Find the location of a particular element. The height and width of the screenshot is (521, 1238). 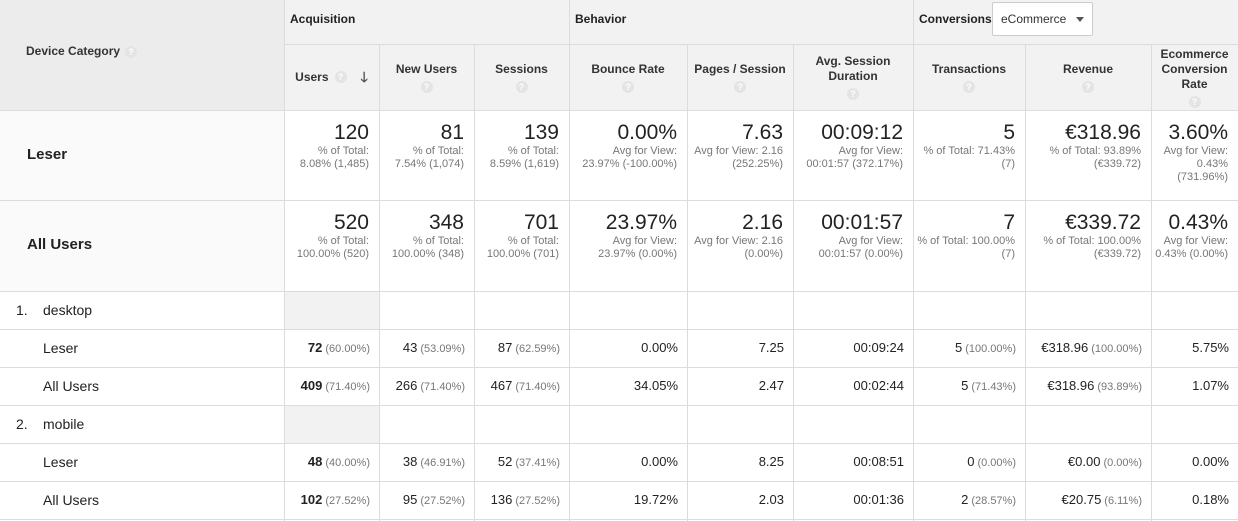

summary-subtext: % of Total: 100.00% (701) is located at coordinates (522, 247).